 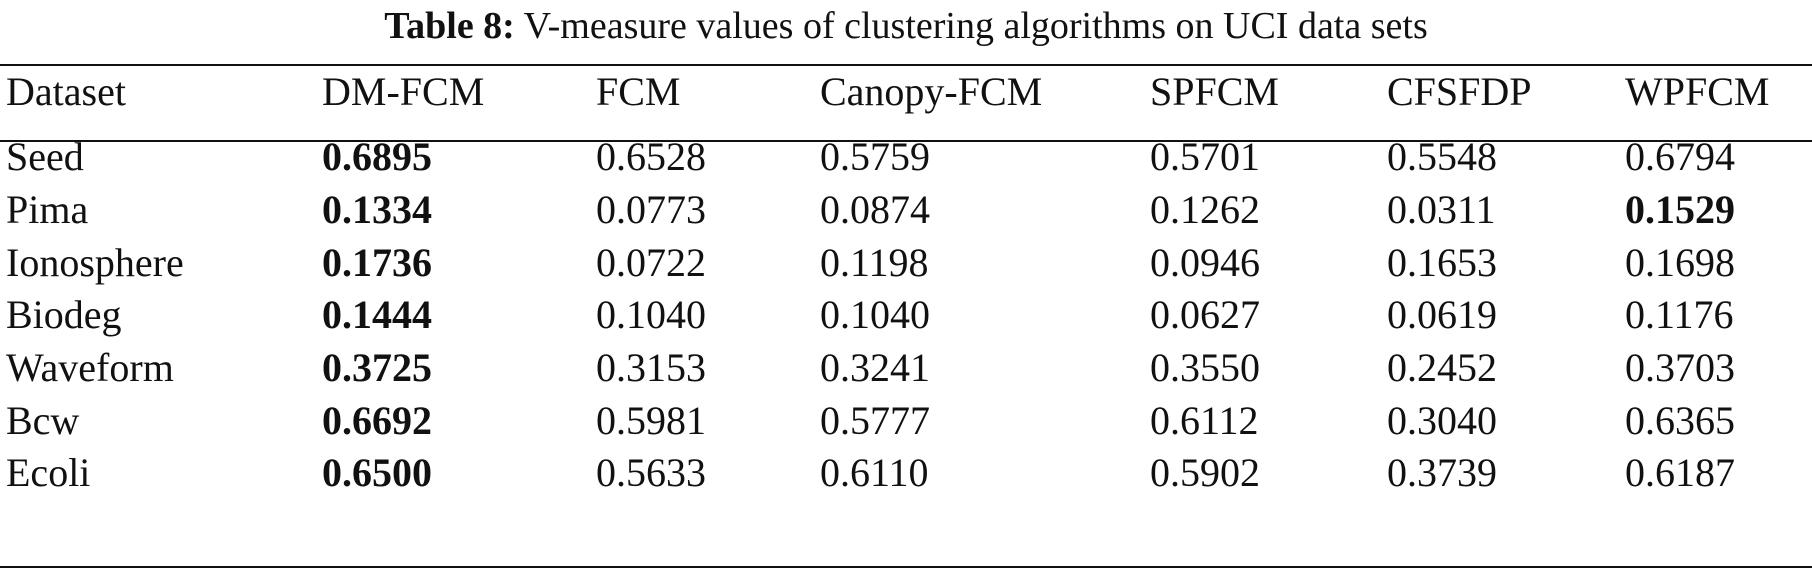 What do you see at coordinates (1680, 420) in the screenshot?
I see `v-measure-cell: 0.6365` at bounding box center [1680, 420].